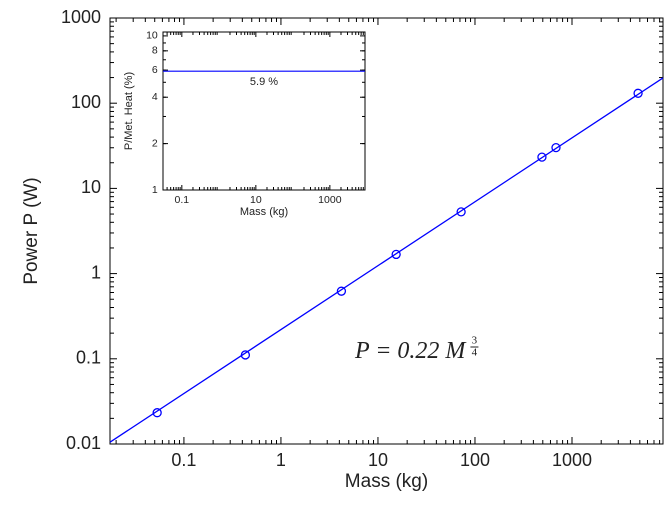  I want to click on formula: P = 0.22 M, so click(410, 351).